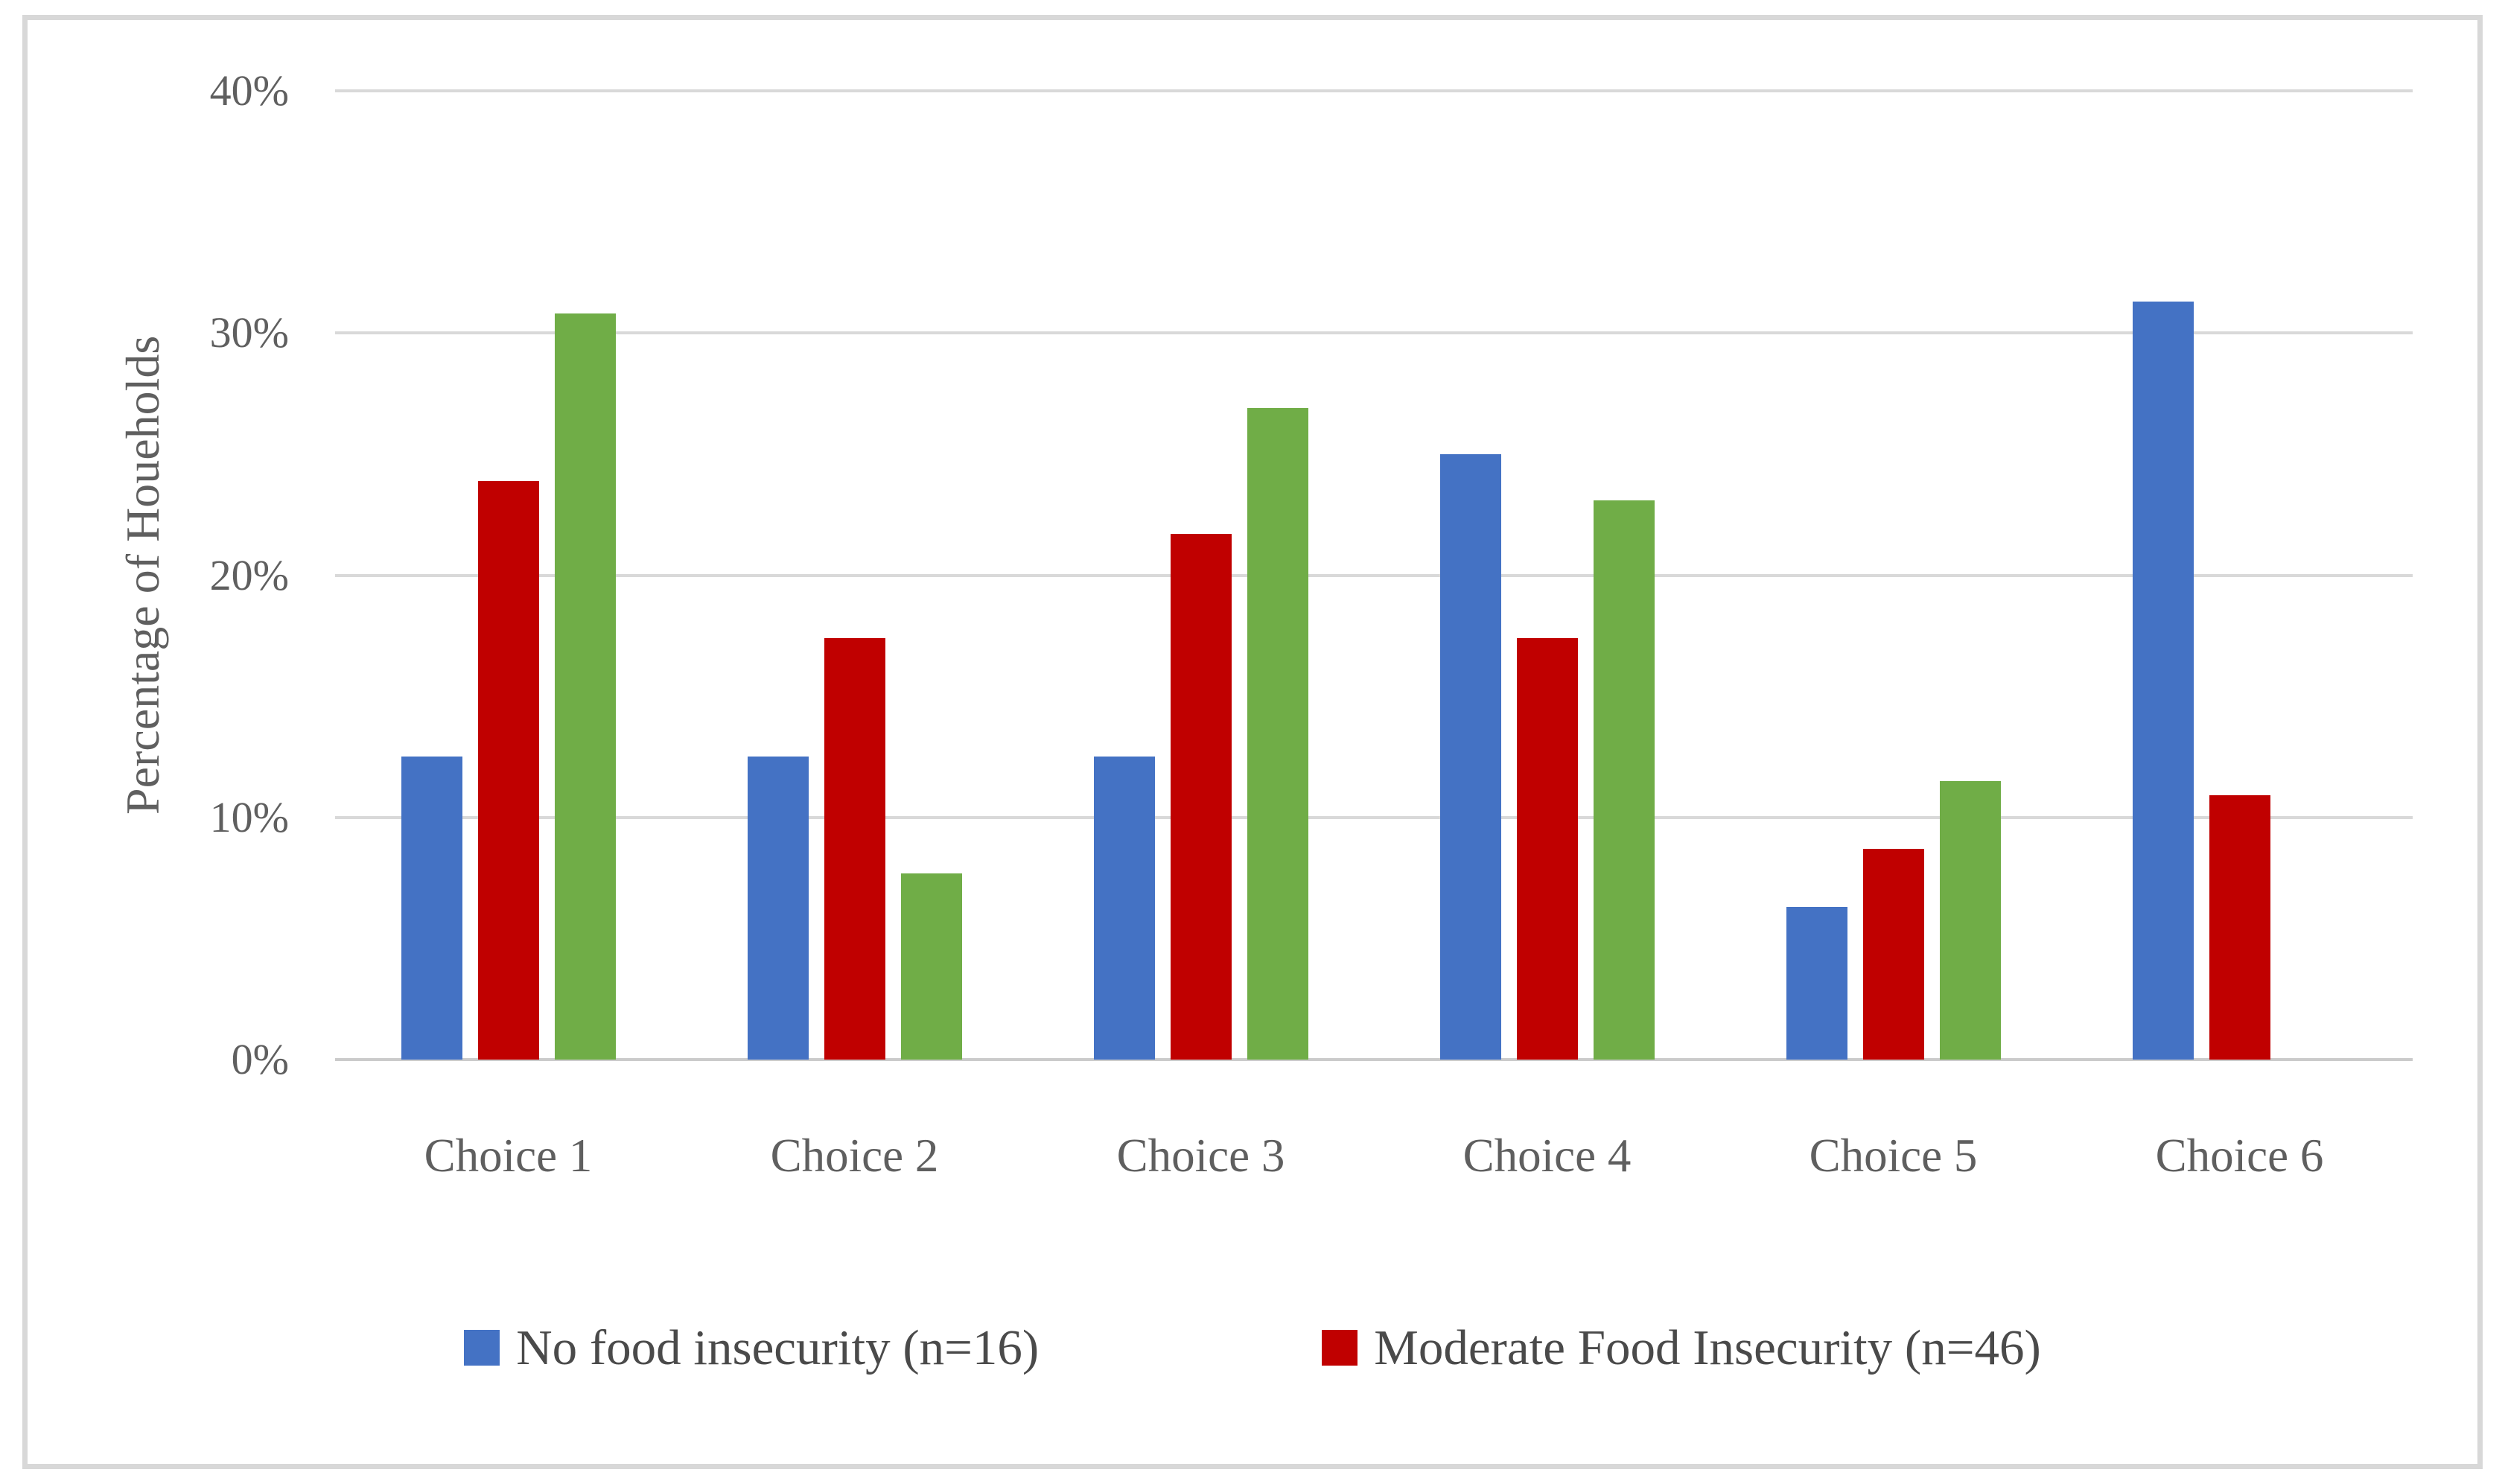 This screenshot has height=1484, width=2505. Describe the element at coordinates (1707, 1347) in the screenshot. I see `legend-label: Moderate Food Insecurity (n=46)` at that location.